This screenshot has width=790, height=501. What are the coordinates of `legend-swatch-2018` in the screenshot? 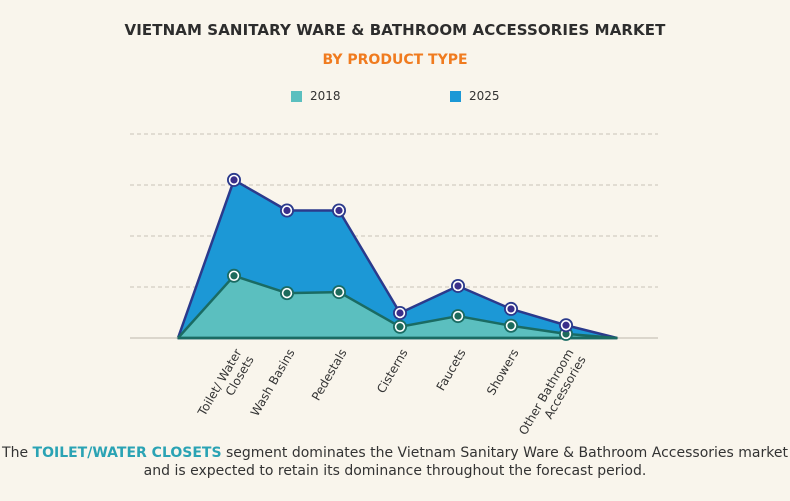 It's located at (296, 96).